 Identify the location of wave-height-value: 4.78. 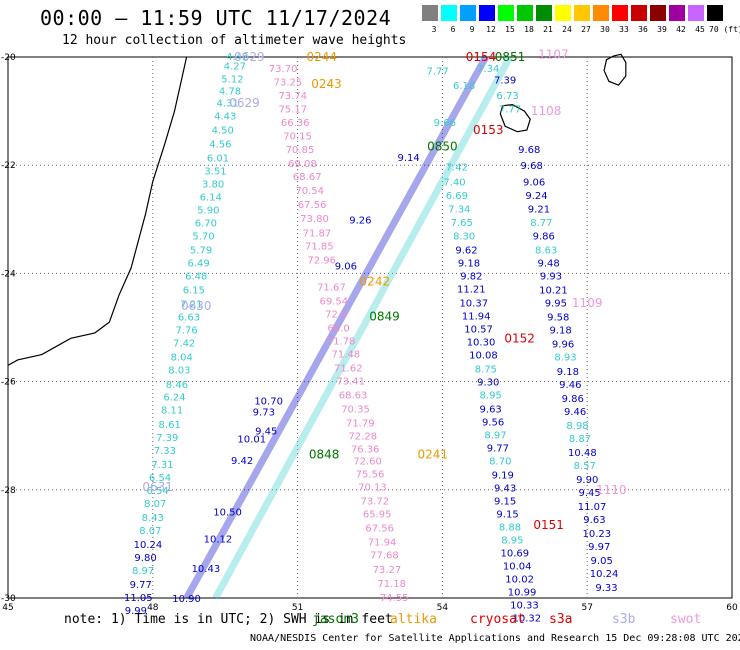
(230, 92).